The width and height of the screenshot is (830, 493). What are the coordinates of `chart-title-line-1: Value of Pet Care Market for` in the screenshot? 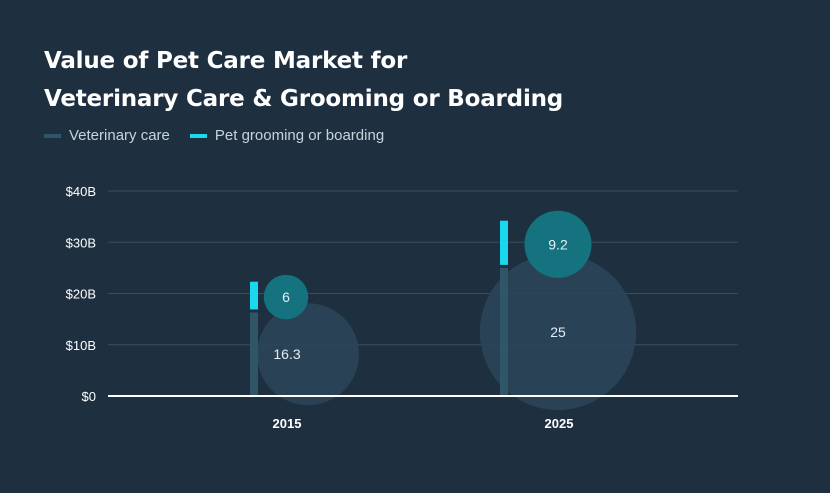 It's located at (226, 61).